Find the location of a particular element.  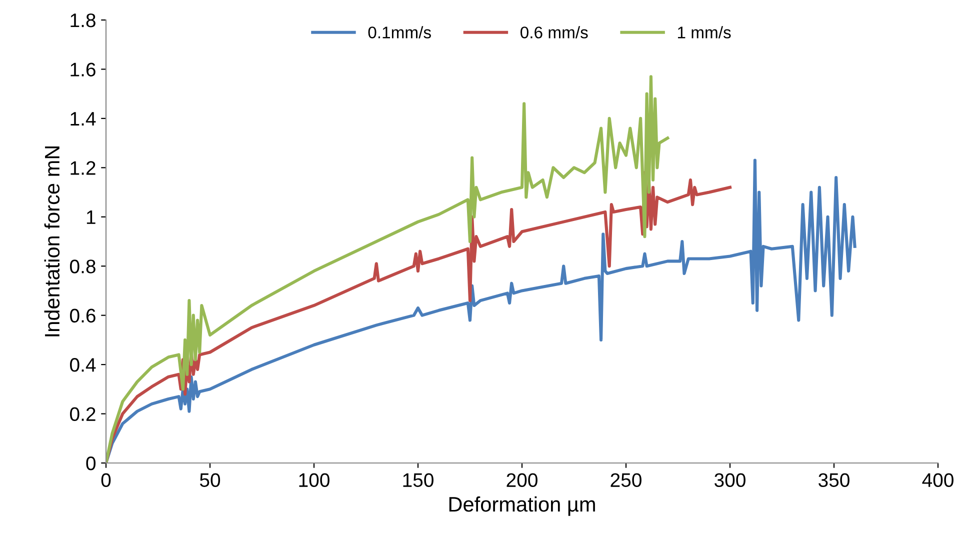

x-tick-label: 50 is located at coordinates (210, 480).